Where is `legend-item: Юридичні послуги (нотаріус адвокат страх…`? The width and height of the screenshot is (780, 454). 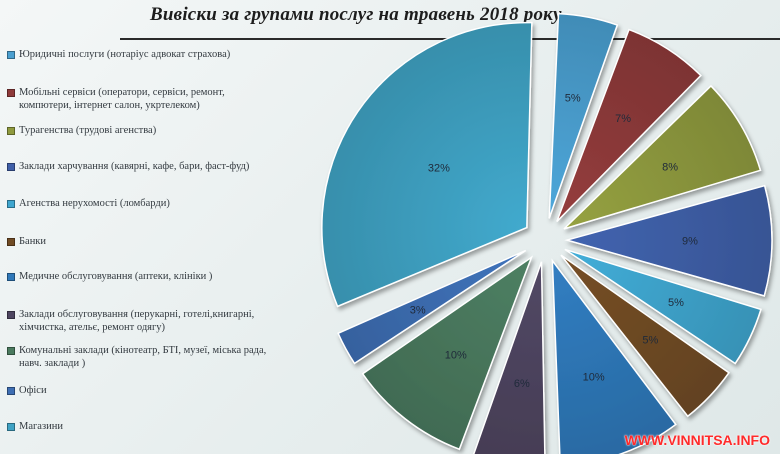 legend-item: Юридичні послуги (нотаріус адвокат страх… is located at coordinates (137, 54).